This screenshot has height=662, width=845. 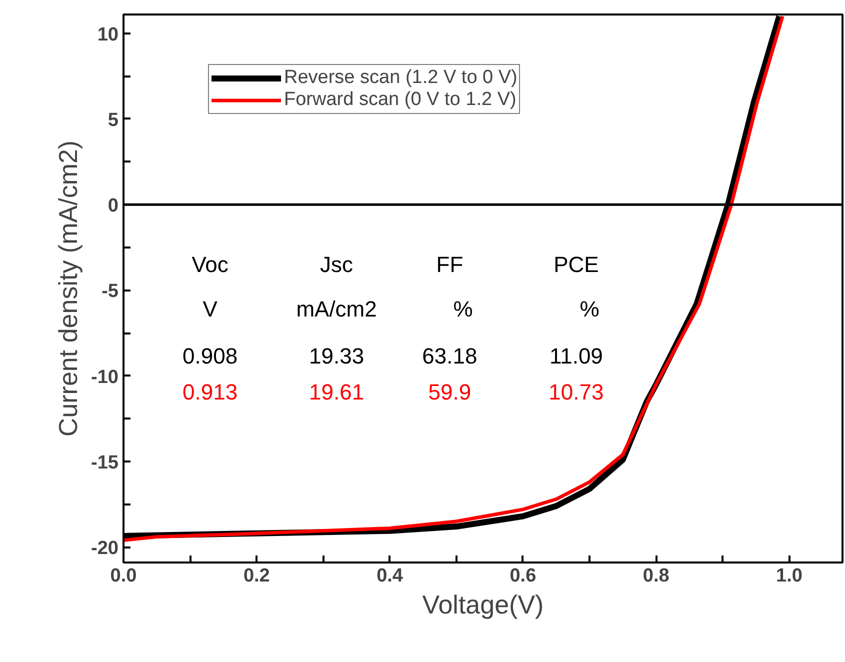 I want to click on x-tick-label: 1.0, so click(x=789, y=576).